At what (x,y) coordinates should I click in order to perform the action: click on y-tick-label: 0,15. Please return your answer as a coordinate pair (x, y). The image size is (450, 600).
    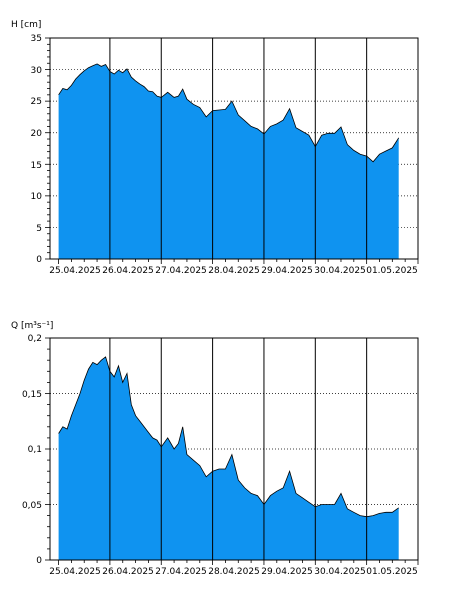
    Looking at the image, I should click on (32, 395).